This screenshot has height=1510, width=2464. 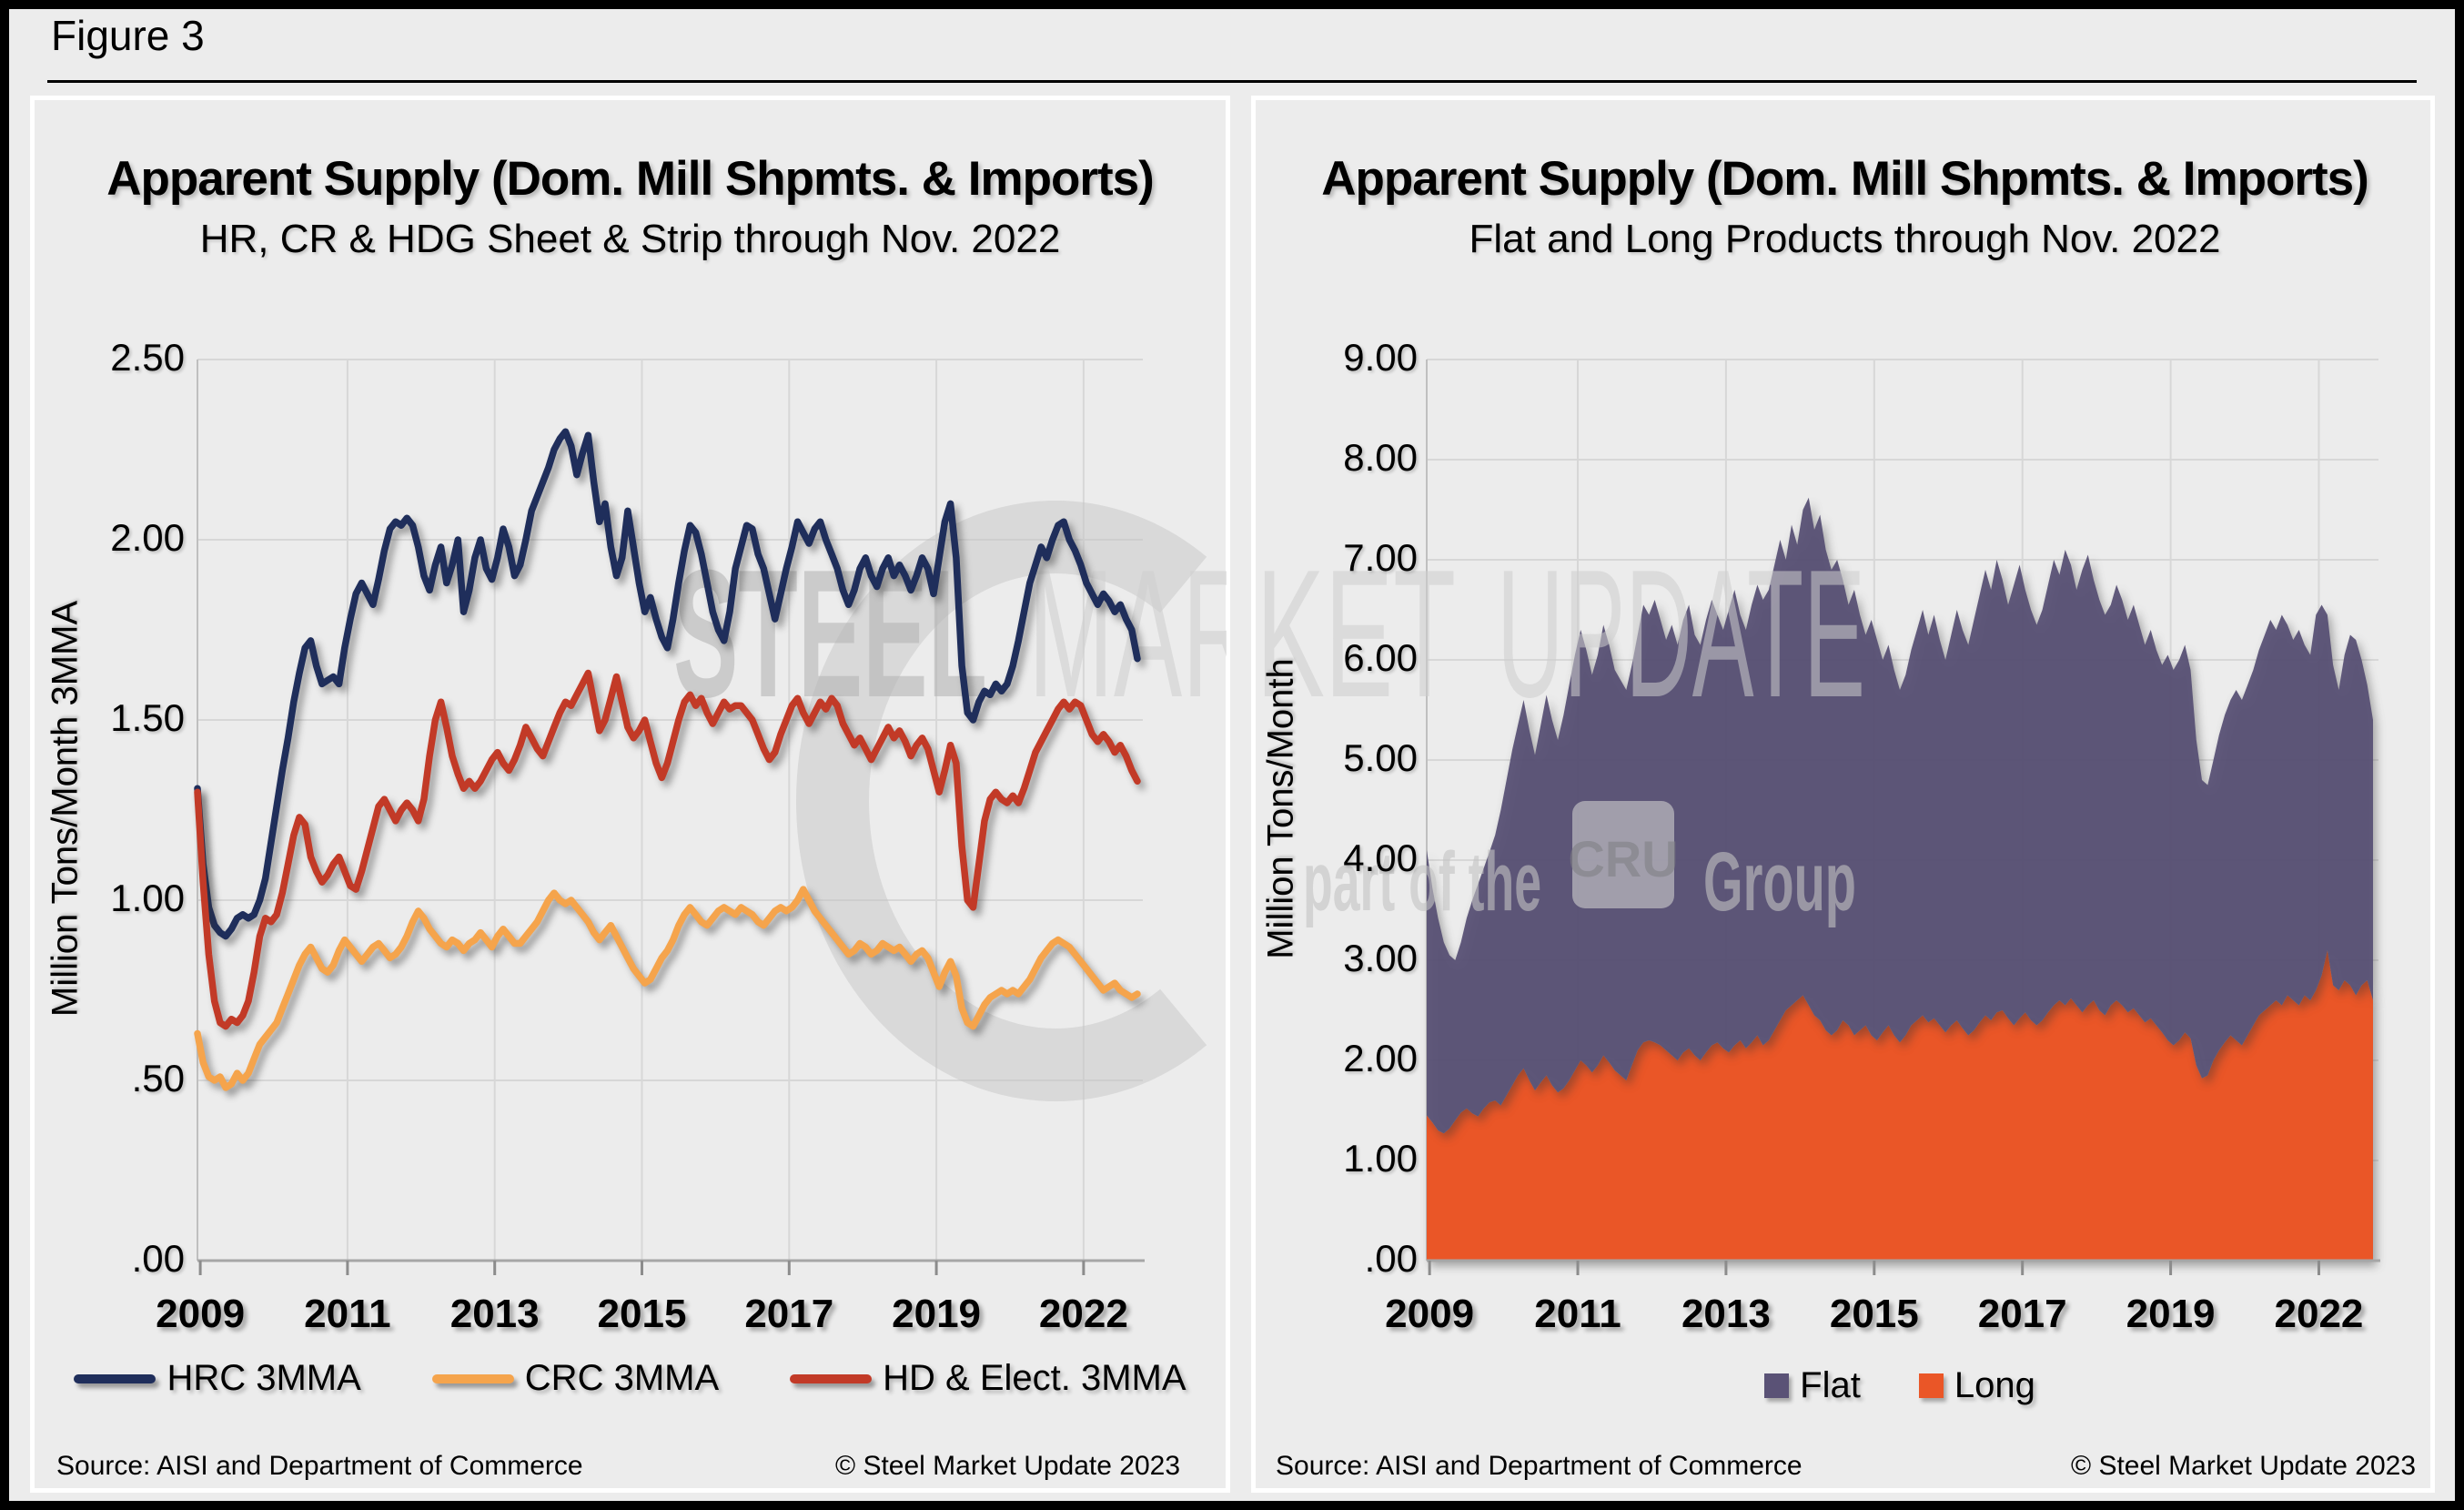 What do you see at coordinates (1422, 882) in the screenshot?
I see `watermark-part-of-the: part of the` at bounding box center [1422, 882].